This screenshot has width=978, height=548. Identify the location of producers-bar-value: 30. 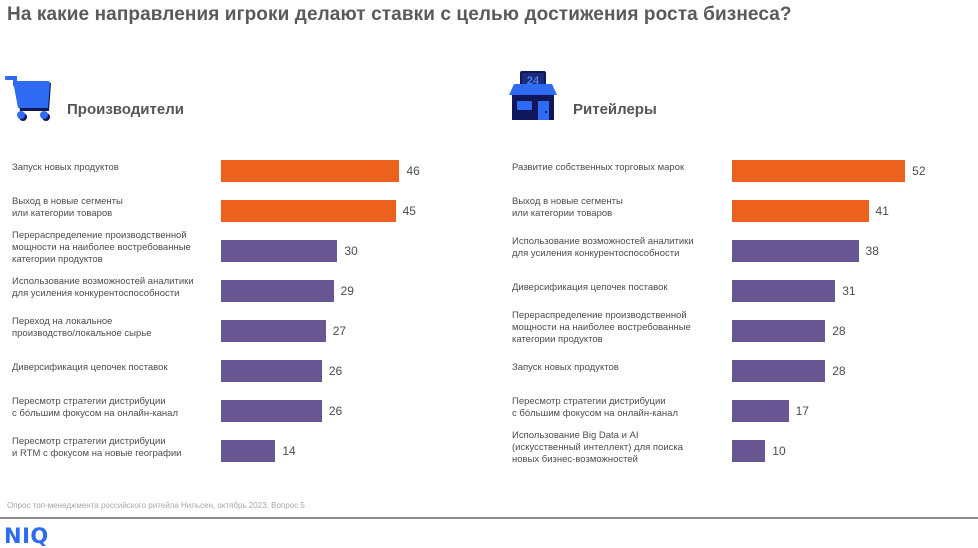
(351, 251).